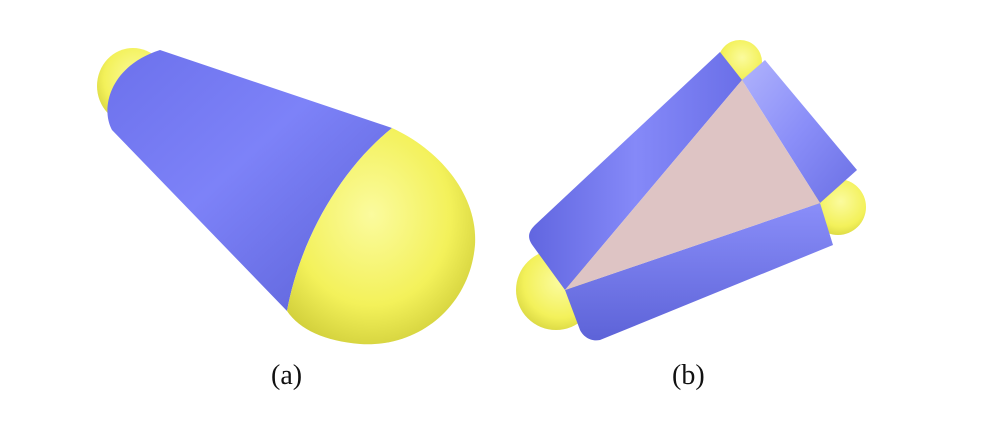 The height and width of the screenshot is (423, 984). What do you see at coordinates (688, 375) in the screenshot?
I see `caption-b: (b)` at bounding box center [688, 375].